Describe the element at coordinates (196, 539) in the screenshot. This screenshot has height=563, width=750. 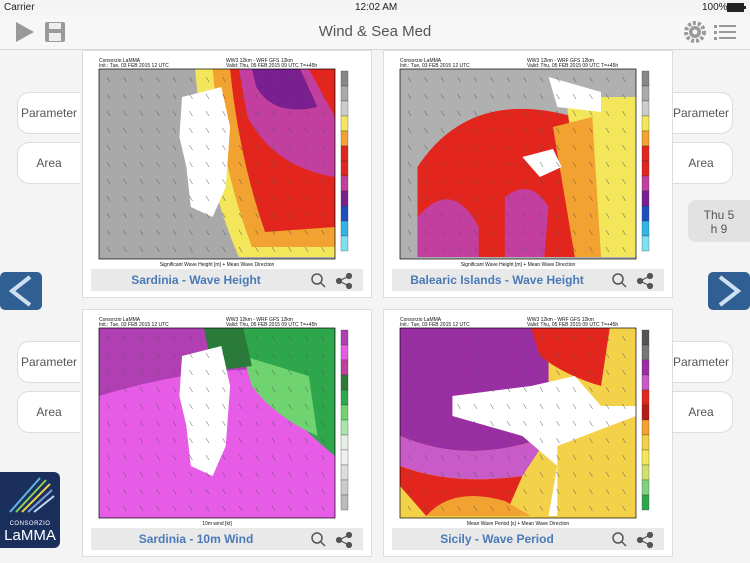
I see `panel-caption: Sardinia - 10m Wind` at that location.